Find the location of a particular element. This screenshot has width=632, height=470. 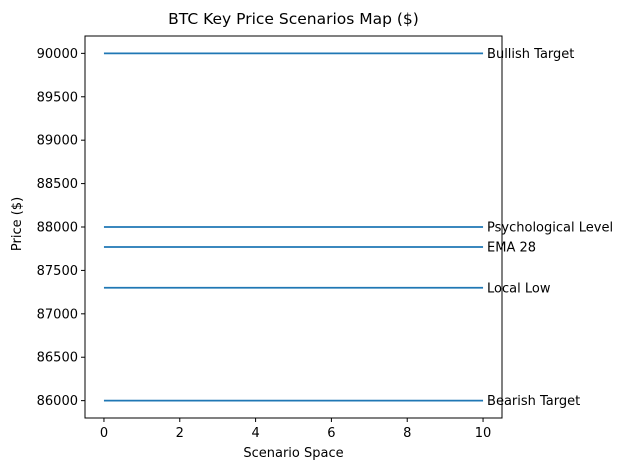

x-axis-label: Scenario Space is located at coordinates (293, 453).